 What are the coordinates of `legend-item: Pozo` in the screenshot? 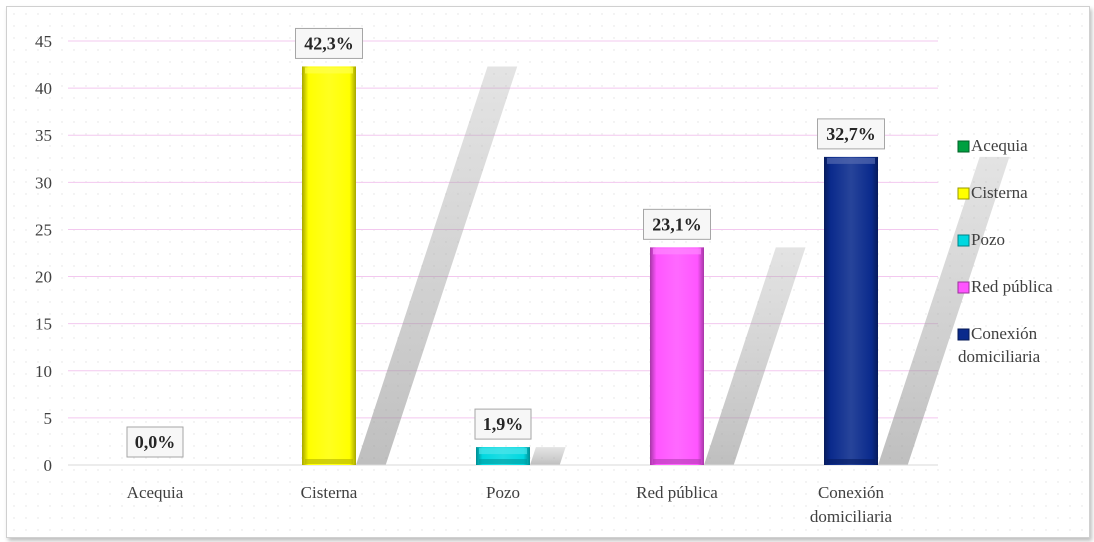 It's located at (981, 239).